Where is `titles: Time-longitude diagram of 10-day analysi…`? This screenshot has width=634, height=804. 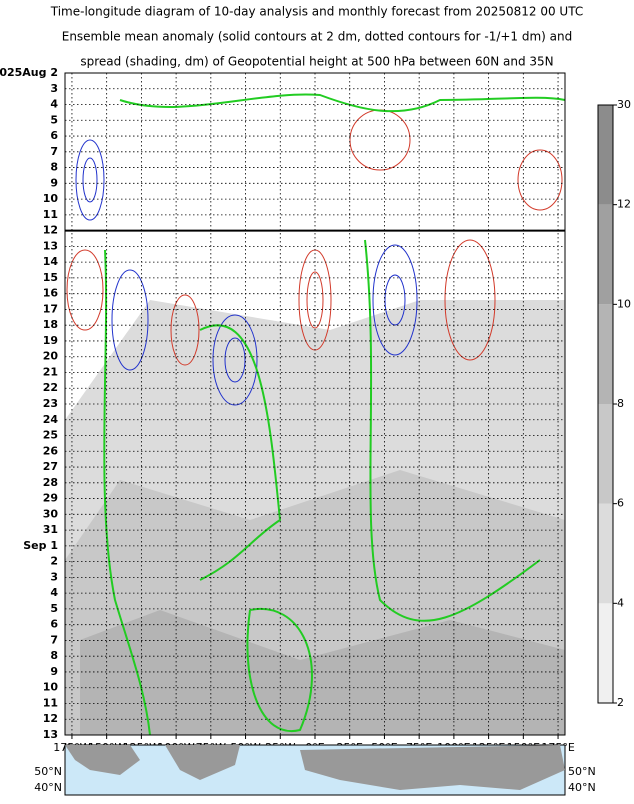 titles: Time-longitude diagram of 10-day analysi… is located at coordinates (316, 37).